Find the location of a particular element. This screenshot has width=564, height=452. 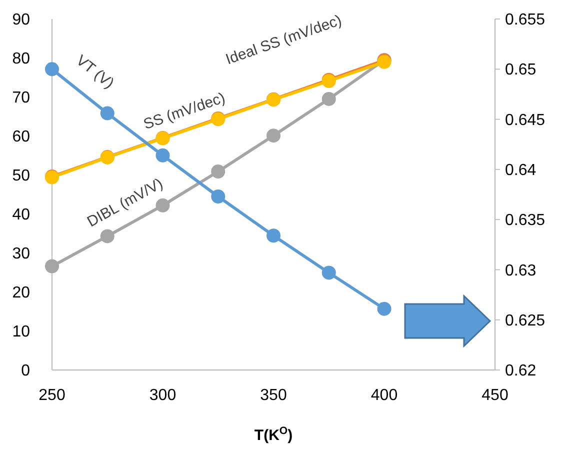

y-tick-label: 90 is located at coordinates (21, 20).